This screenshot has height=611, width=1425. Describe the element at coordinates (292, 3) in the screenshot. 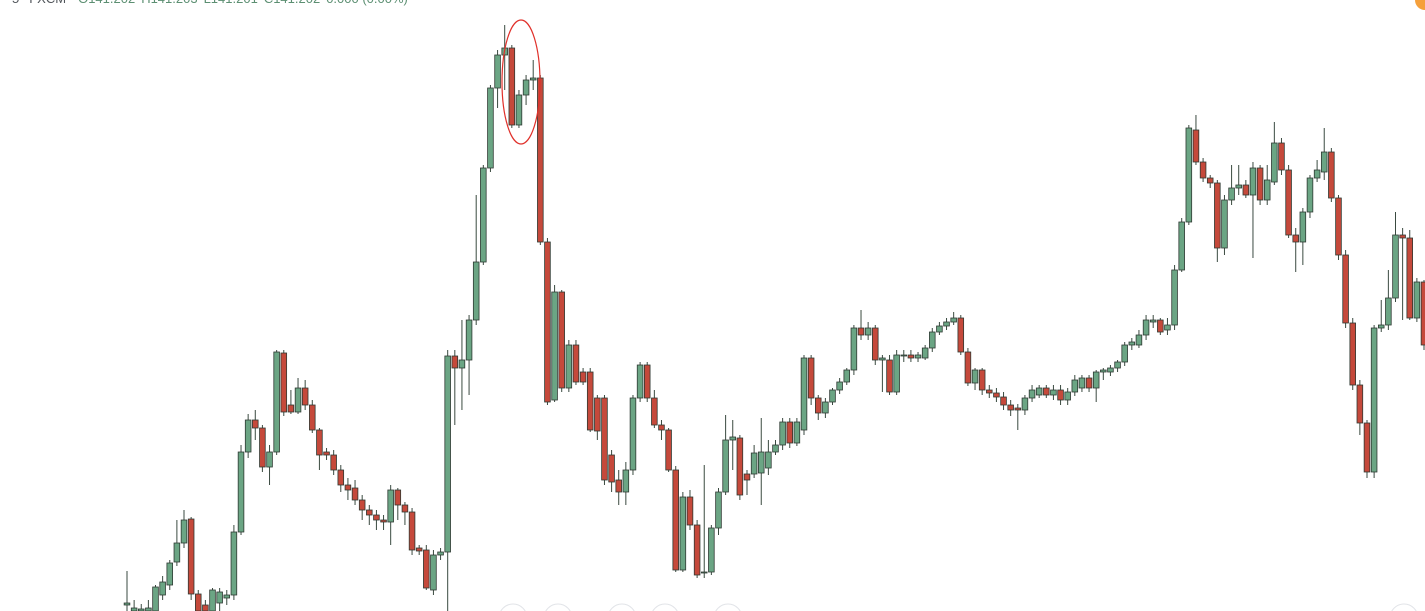

I see `legend-item: C141.202` at that location.